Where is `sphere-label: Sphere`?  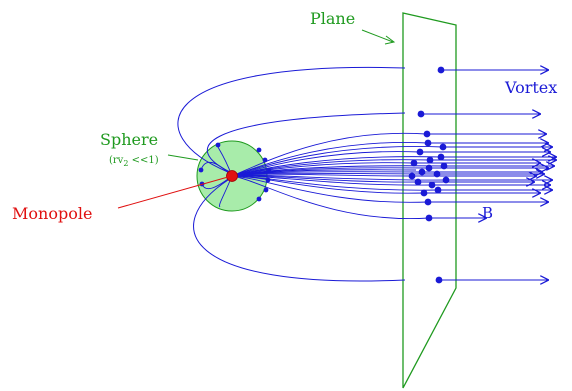 sphere-label: Sphere is located at coordinates (129, 139).